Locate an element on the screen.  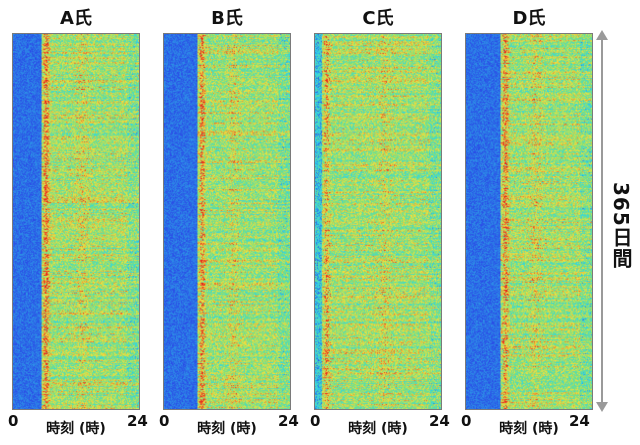
panel-c-title: C氏 is located at coordinates (378, 18).